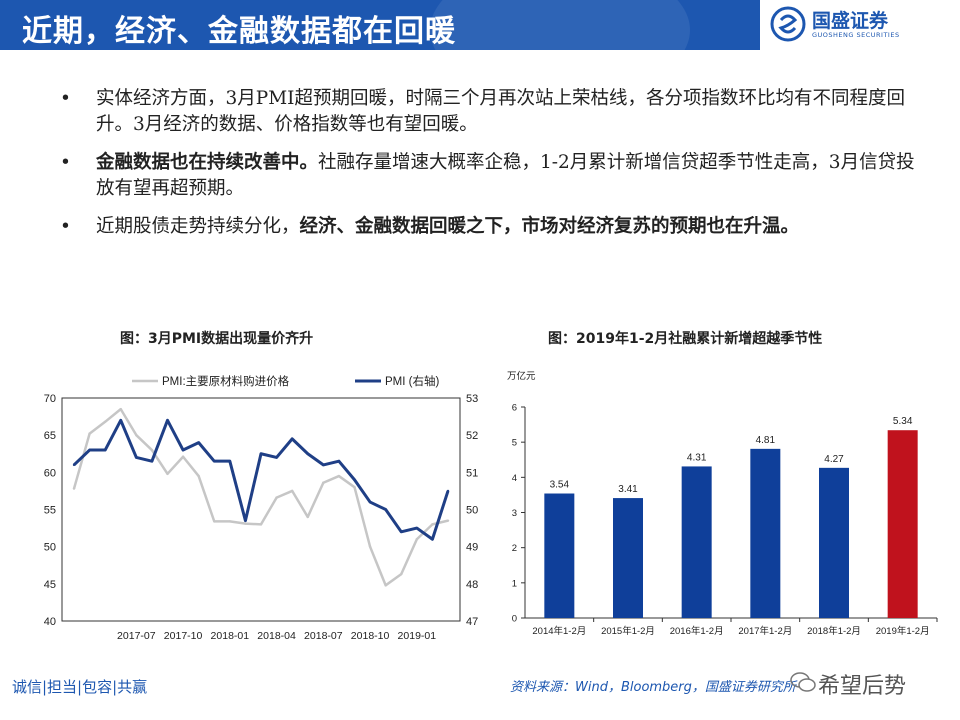 Image resolution: width=960 pixels, height=720 pixels. What do you see at coordinates (514, 443) in the screenshot?
I see `y-tick-label: 5` at bounding box center [514, 443].